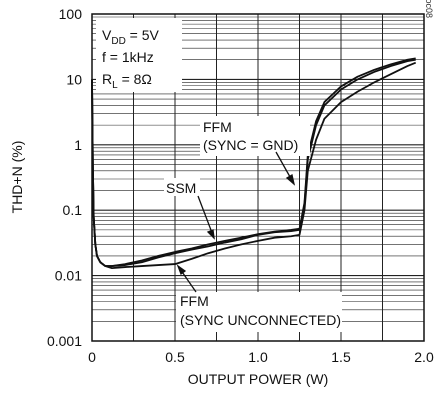  I want to click on annotation-arrows, so click(236, 222).